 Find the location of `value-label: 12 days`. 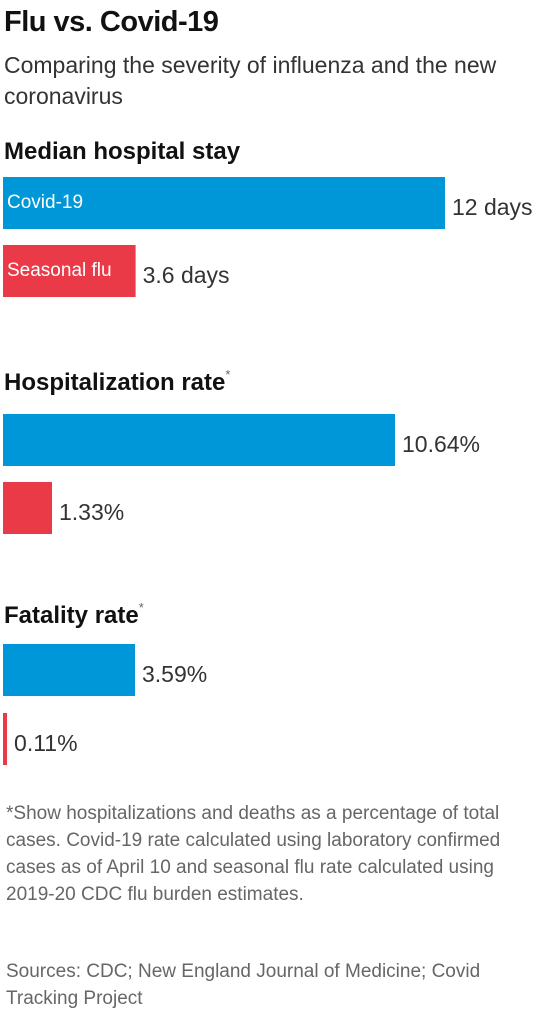

value-label: 12 days is located at coordinates (492, 207).